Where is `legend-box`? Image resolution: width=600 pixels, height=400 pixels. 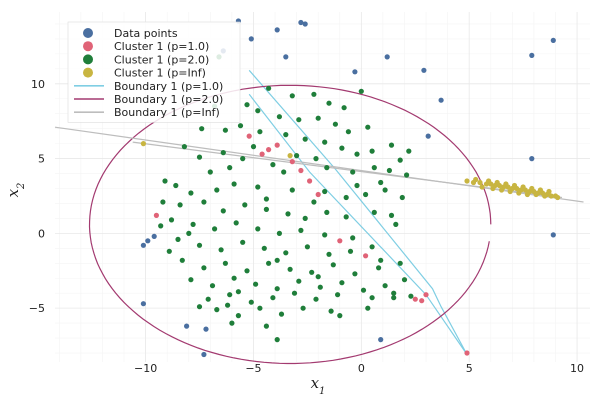 legend-box is located at coordinates (154, 72).